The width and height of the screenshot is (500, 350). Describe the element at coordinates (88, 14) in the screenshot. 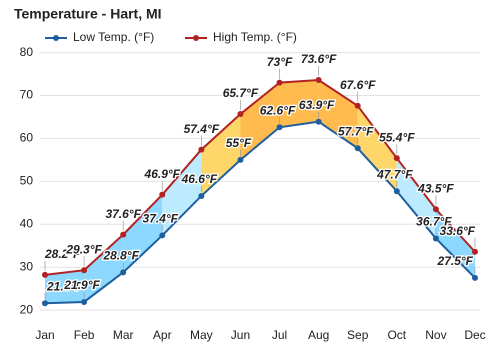

I see `chart-title: Temperature - Hart, MI` at that location.